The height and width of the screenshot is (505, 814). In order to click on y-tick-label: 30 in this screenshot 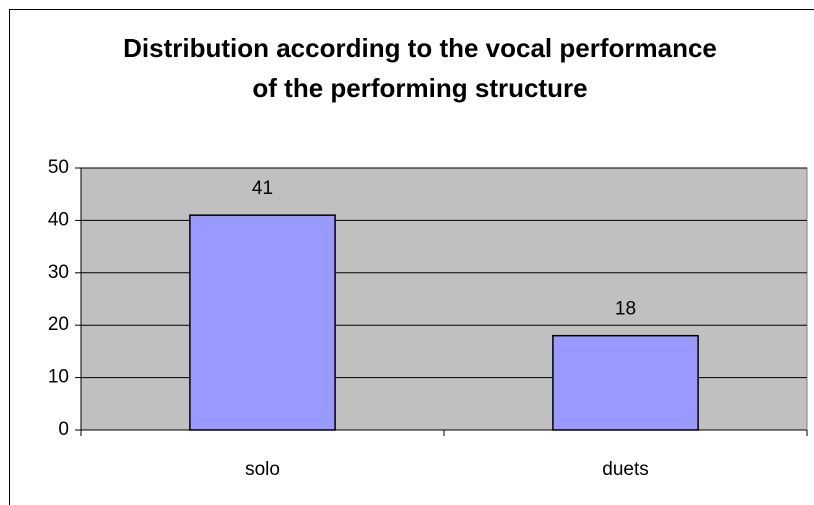, I will do `click(58, 272)`.